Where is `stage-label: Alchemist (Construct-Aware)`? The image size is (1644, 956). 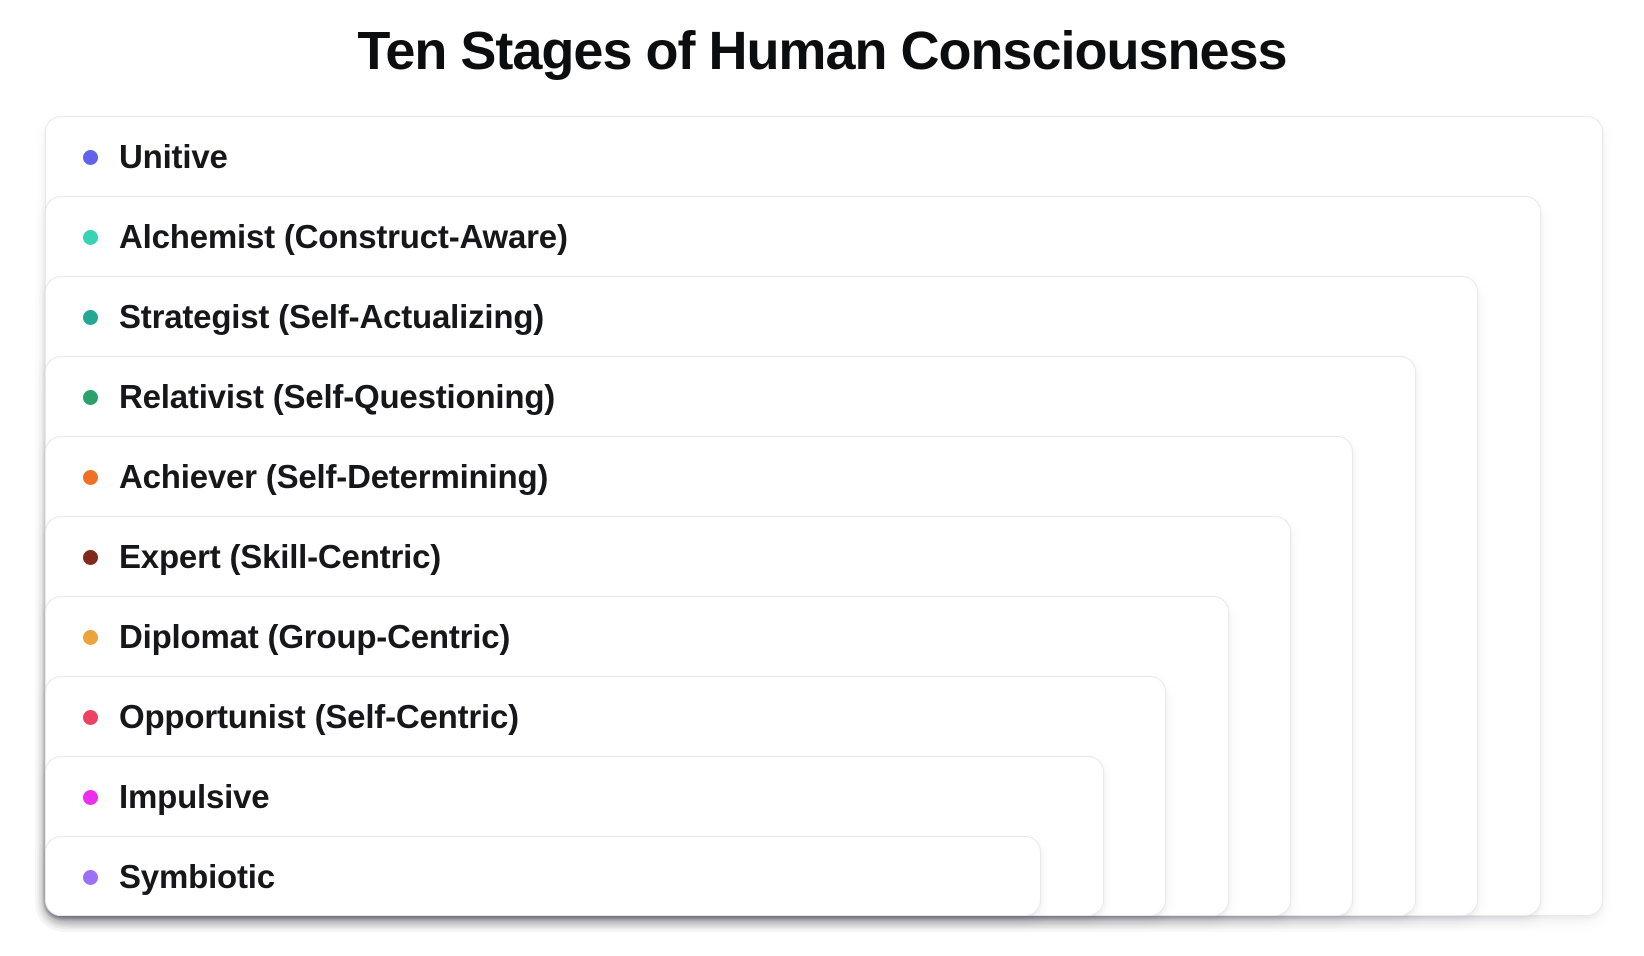 stage-label: Alchemist (Construct-Aware) is located at coordinates (343, 236).